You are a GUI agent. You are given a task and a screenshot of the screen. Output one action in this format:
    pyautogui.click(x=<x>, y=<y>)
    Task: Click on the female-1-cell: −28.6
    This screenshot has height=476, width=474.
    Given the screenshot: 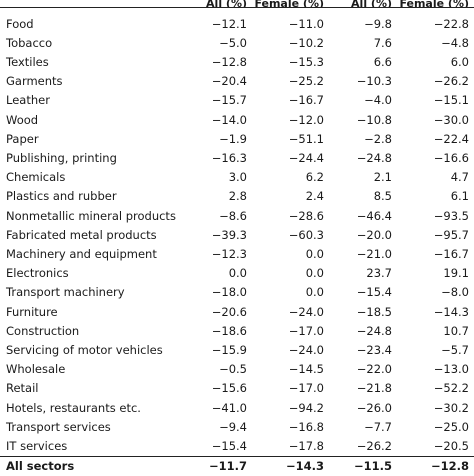 What is the action you would take?
    pyautogui.click(x=290, y=216)
    